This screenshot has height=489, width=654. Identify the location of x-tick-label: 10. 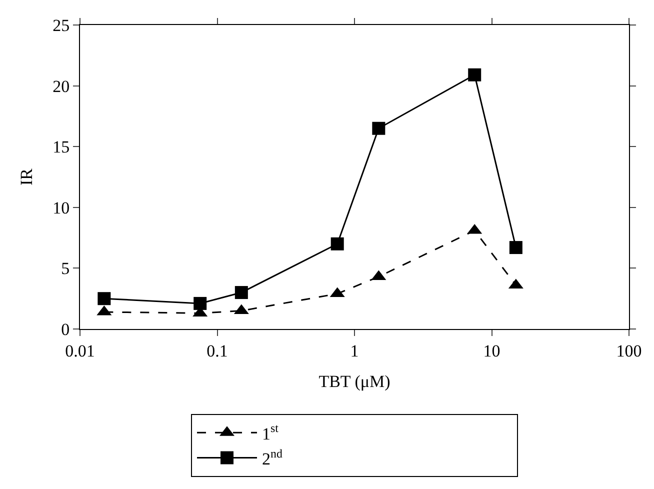
(491, 350).